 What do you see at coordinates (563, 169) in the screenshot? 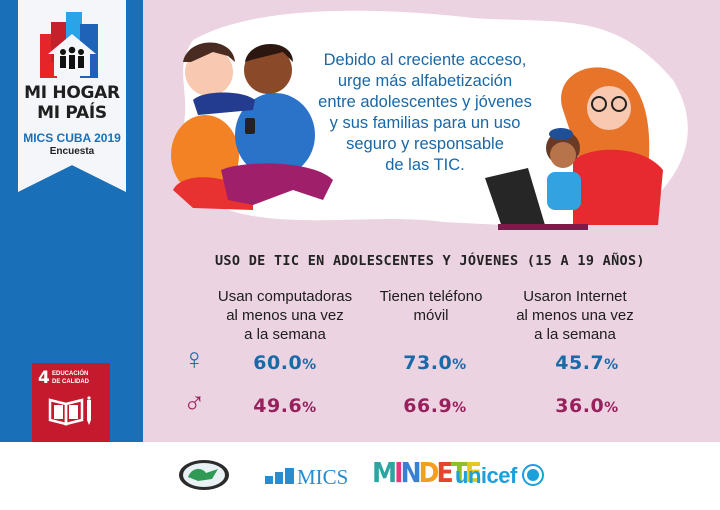
I see `child-illustration` at bounding box center [563, 169].